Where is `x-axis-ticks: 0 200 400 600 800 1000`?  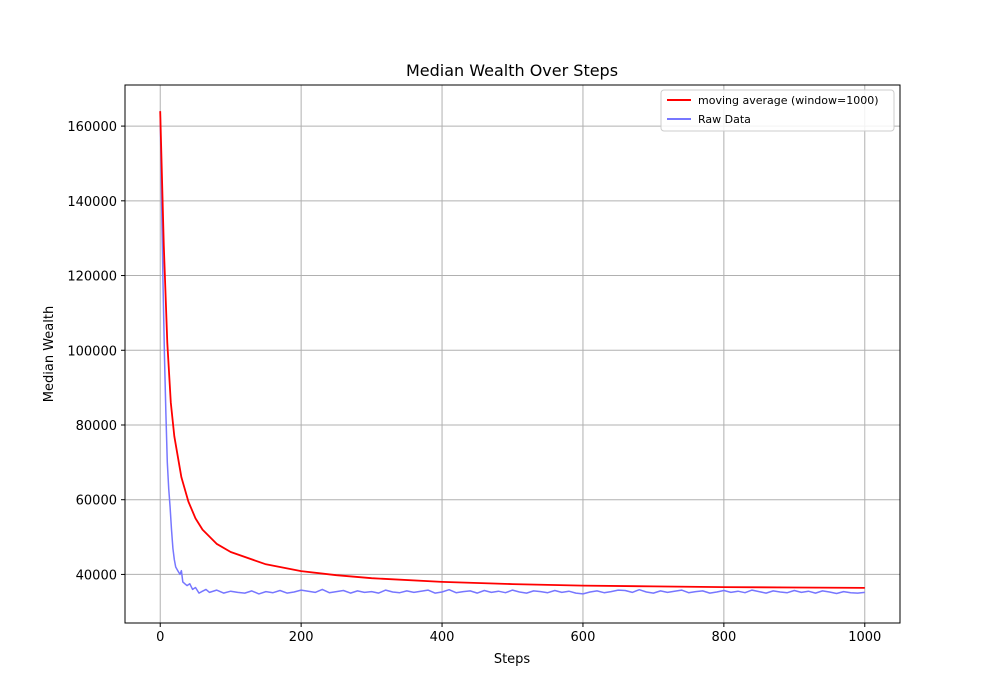 x-axis-ticks: 0 200 400 600 800 1000 is located at coordinates (518, 634).